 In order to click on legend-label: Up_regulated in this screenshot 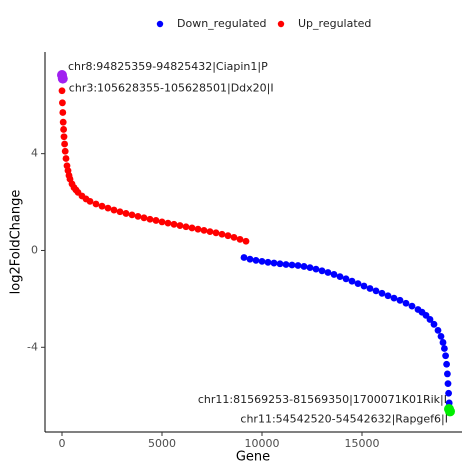, I will do `click(334, 23)`.